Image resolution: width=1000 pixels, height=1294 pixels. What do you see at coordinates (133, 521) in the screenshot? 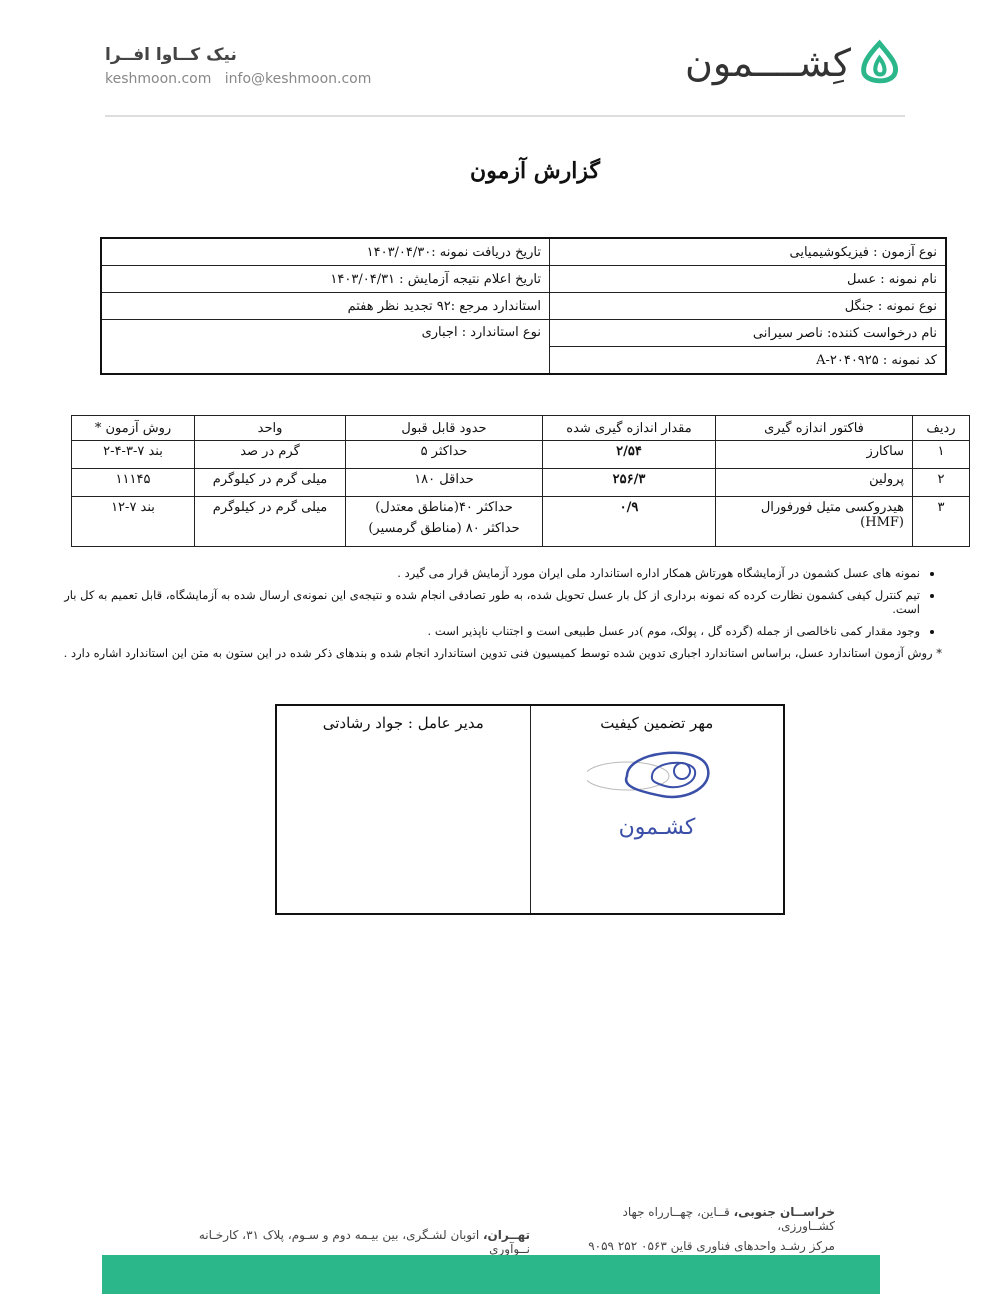
I see `cell: بند ۷-۱۲` at bounding box center [133, 521].